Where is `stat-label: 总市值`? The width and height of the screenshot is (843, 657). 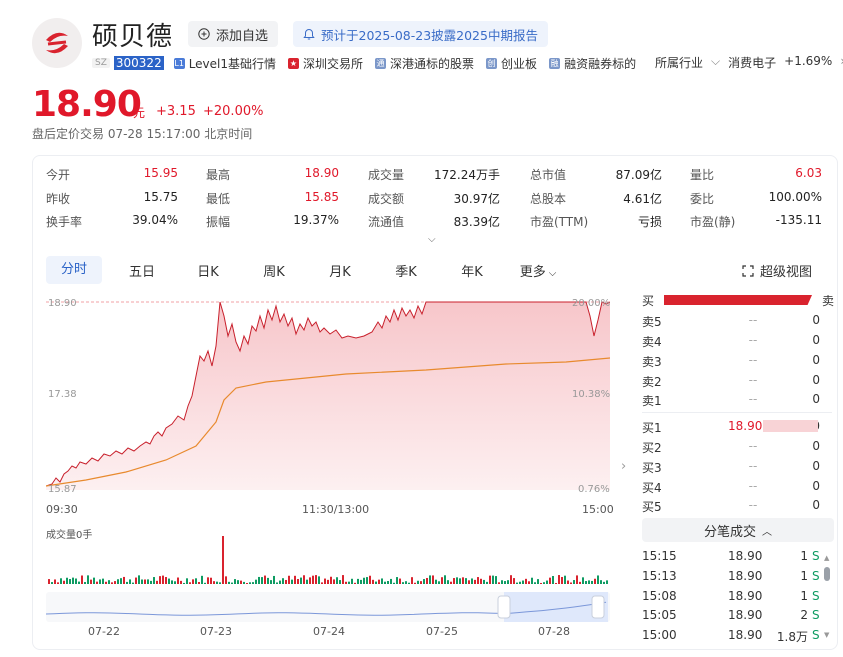
stat-label: 总市值 is located at coordinates (548, 175).